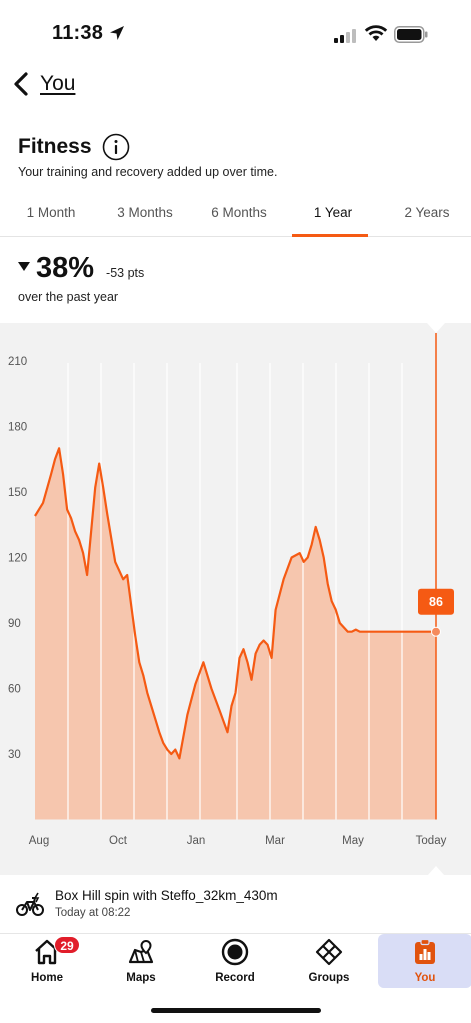 The image size is (471, 1023). I want to click on nav-groups-label: Groups, so click(329, 978).